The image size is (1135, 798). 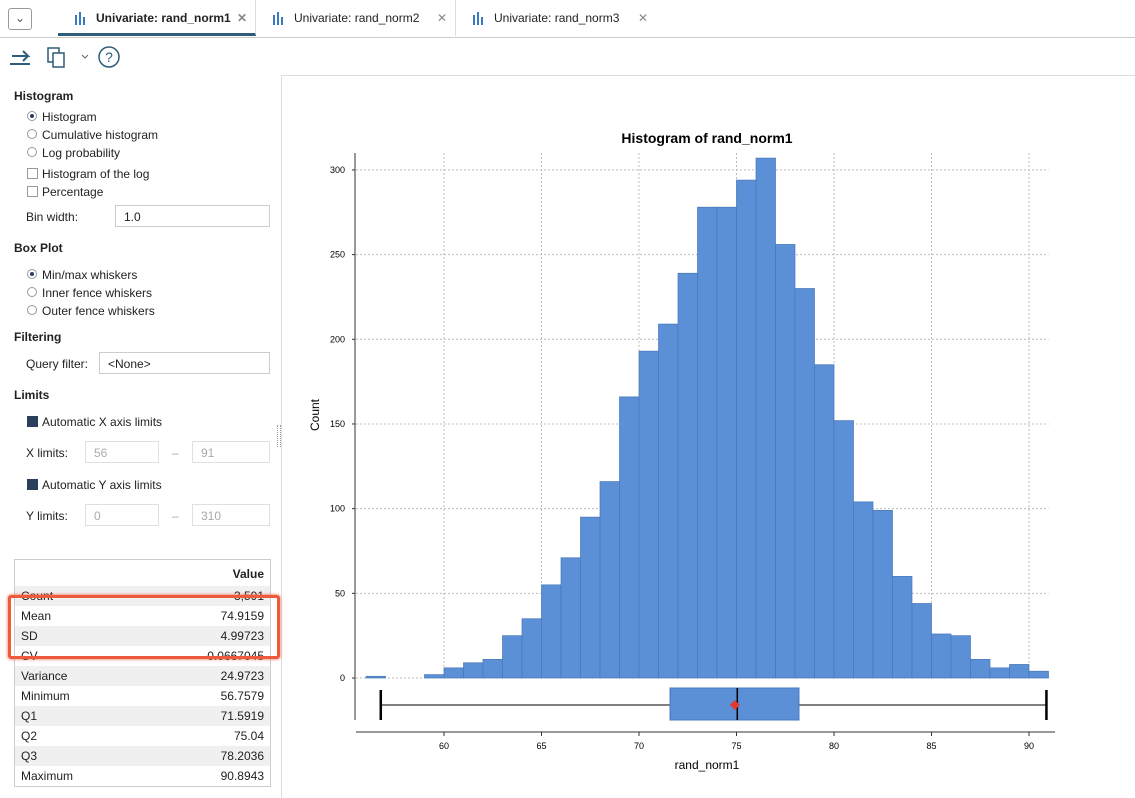 What do you see at coordinates (29, 636) in the screenshot?
I see `stat-label: SD` at bounding box center [29, 636].